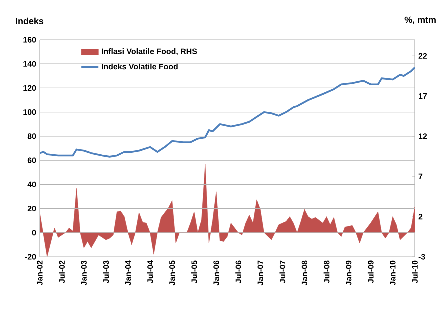  Describe the element at coordinates (420, 20) in the screenshot. I see `y2-axis-title: %, mtm` at that location.